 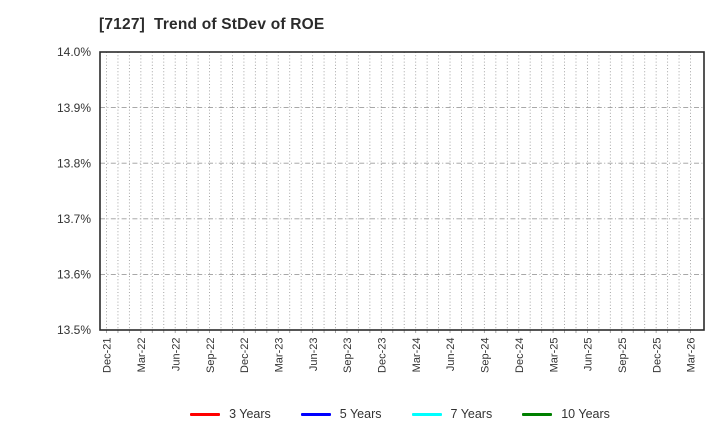 What do you see at coordinates (212, 24) in the screenshot?
I see `chart-title: [7127] Trend of StDev of ROE` at bounding box center [212, 24].